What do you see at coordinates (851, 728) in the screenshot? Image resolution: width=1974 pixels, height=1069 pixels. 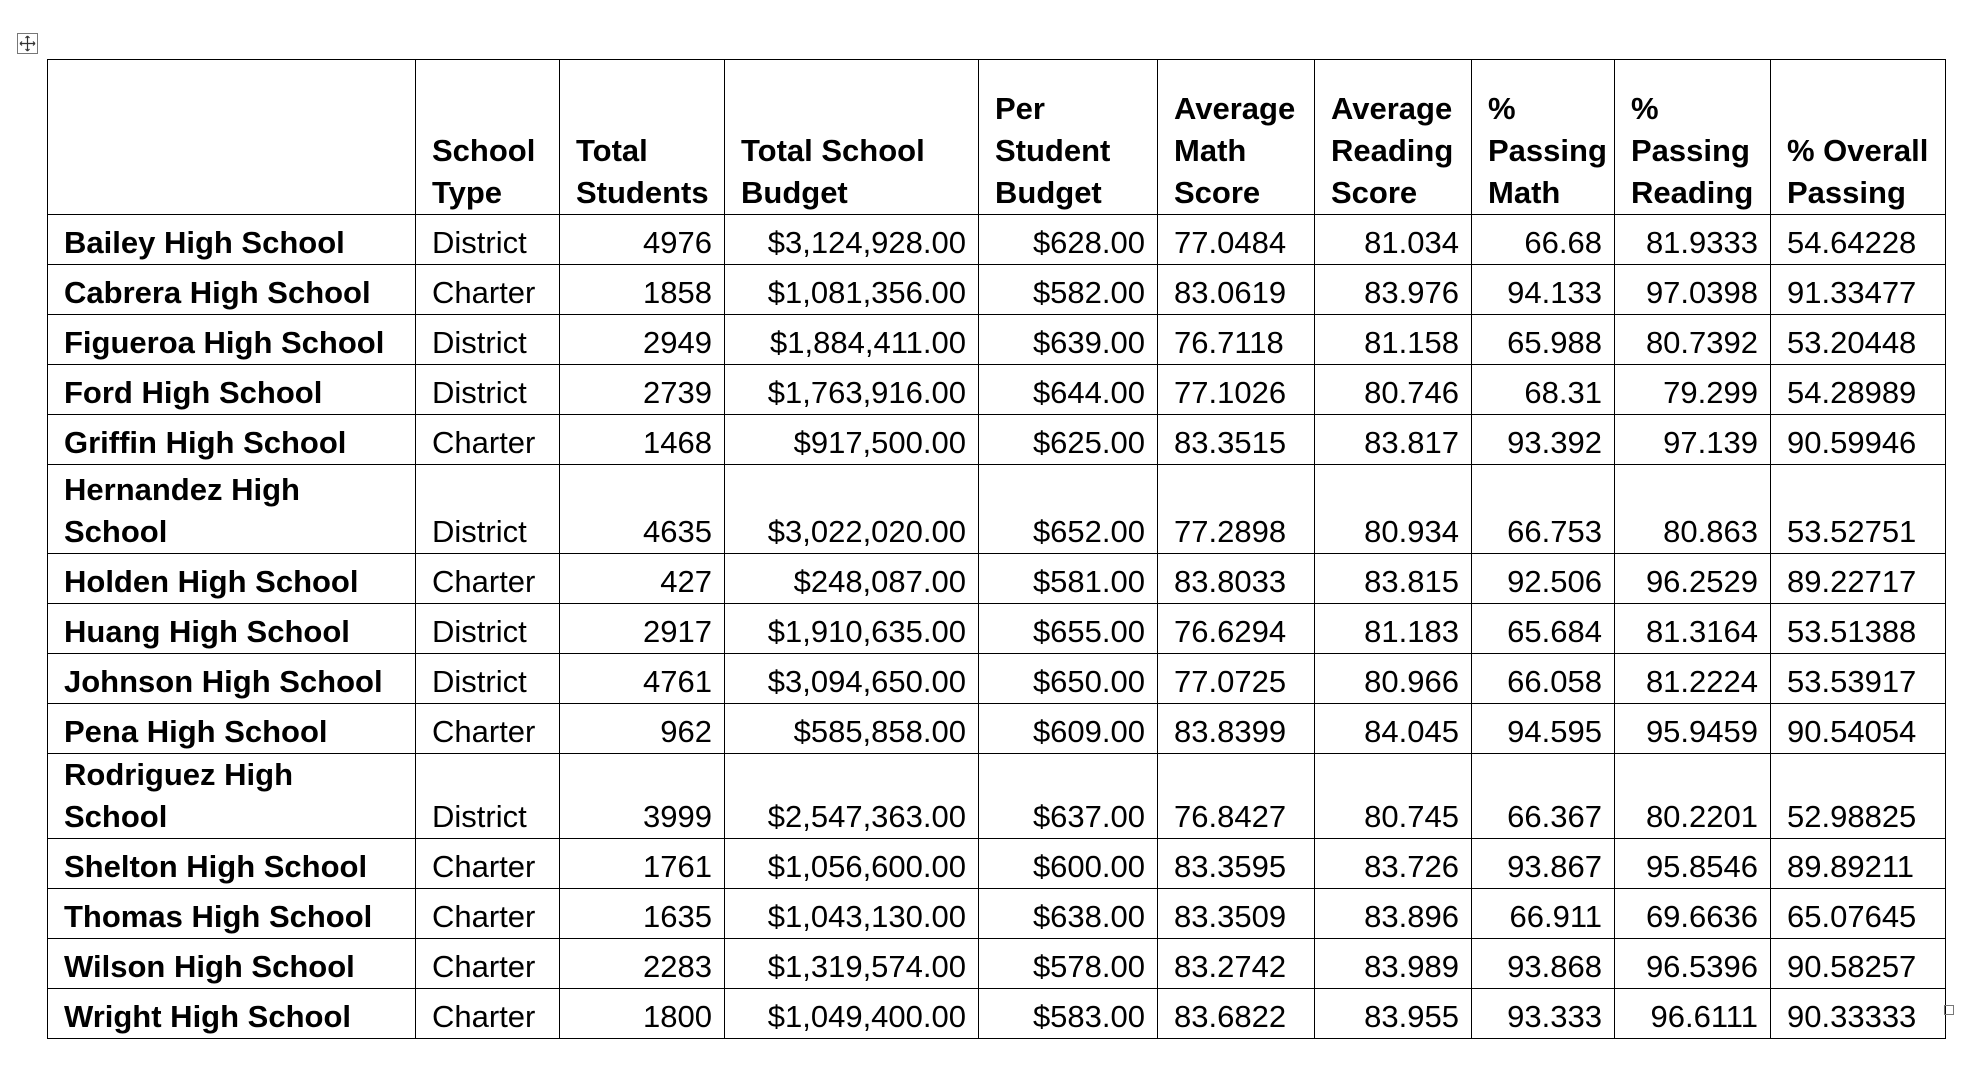 I see `cell: $585,858.00` at bounding box center [851, 728].